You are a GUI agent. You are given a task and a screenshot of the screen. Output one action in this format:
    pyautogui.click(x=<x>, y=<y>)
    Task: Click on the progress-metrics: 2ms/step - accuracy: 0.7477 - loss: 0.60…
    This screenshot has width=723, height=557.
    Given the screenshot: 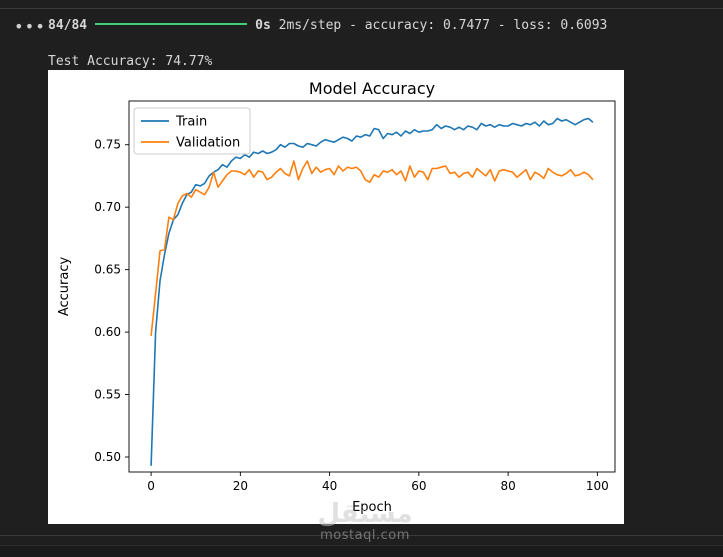 What is the action you would take?
    pyautogui.click(x=443, y=25)
    